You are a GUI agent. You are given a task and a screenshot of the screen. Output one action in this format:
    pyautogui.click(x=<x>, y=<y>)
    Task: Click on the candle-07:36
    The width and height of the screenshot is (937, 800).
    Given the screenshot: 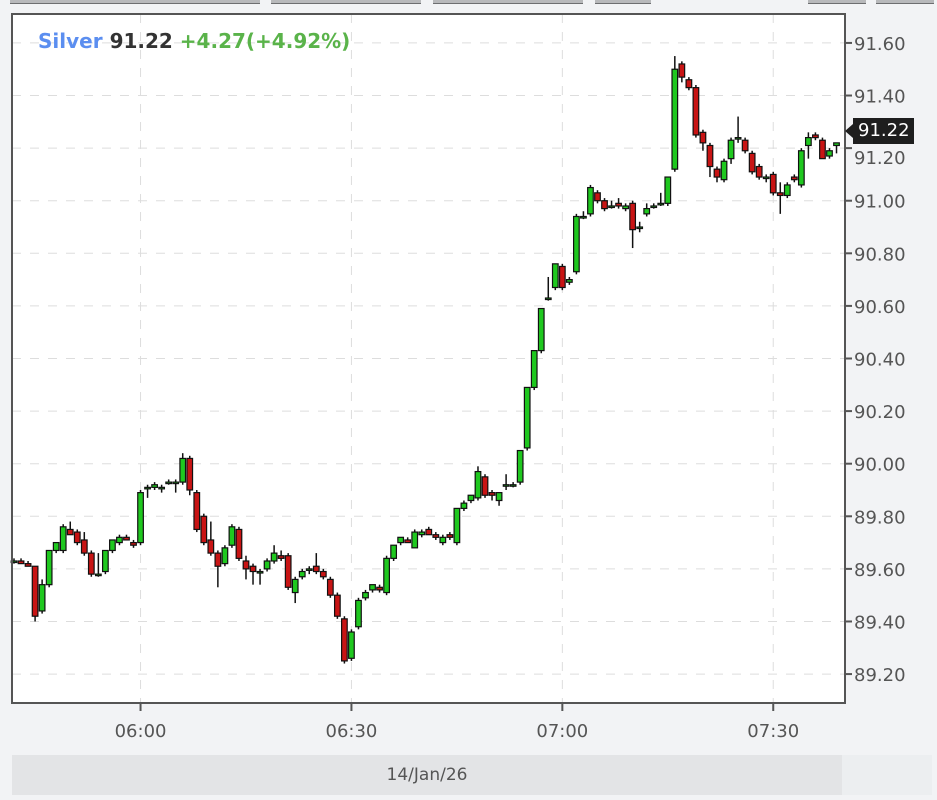 What is the action you would take?
    pyautogui.click(x=815, y=136)
    